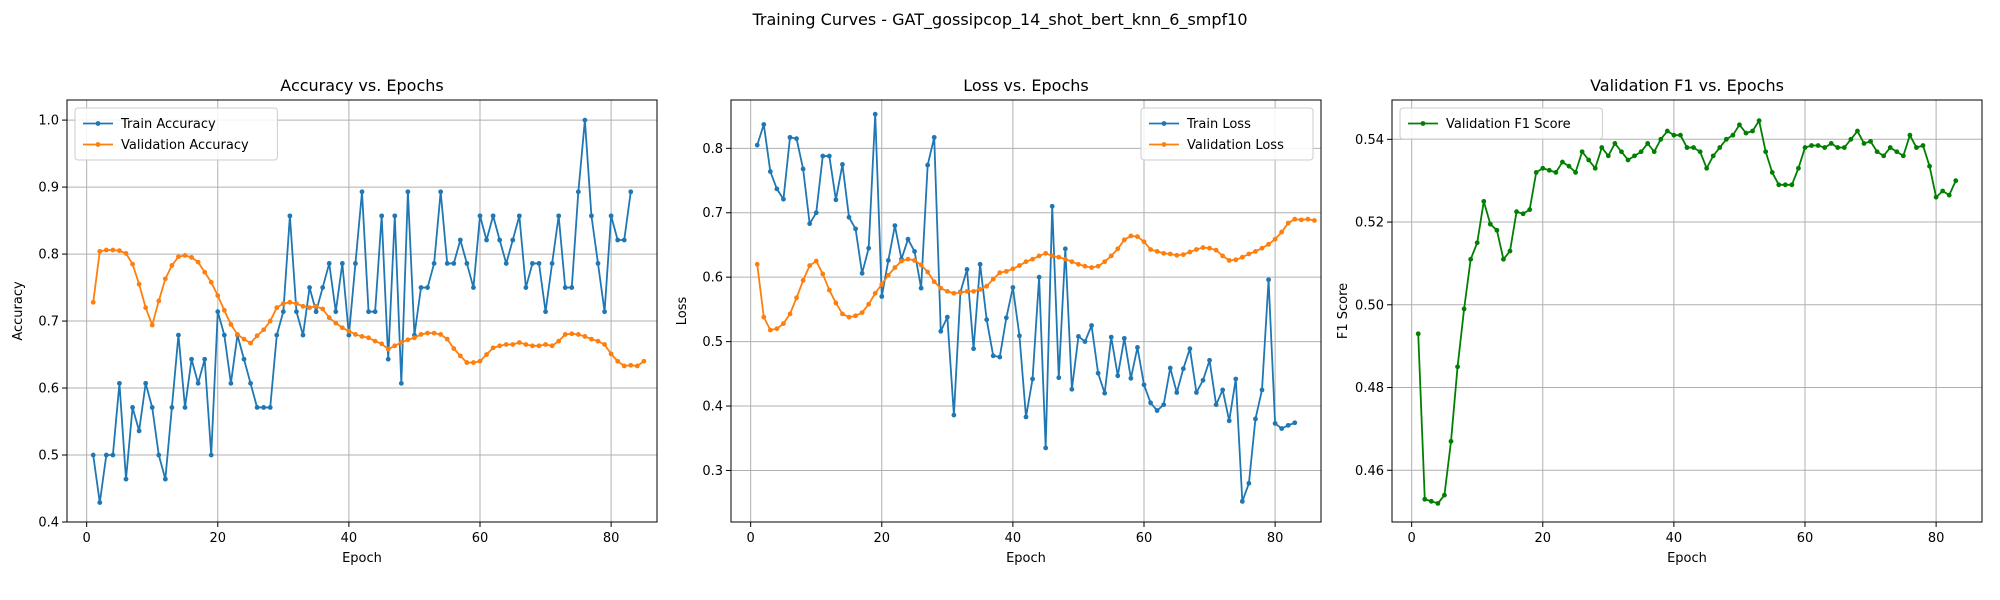 The width and height of the screenshot is (2000, 600). Describe the element at coordinates (48, 456) in the screenshot. I see `y-tick-label: 0.5` at that location.